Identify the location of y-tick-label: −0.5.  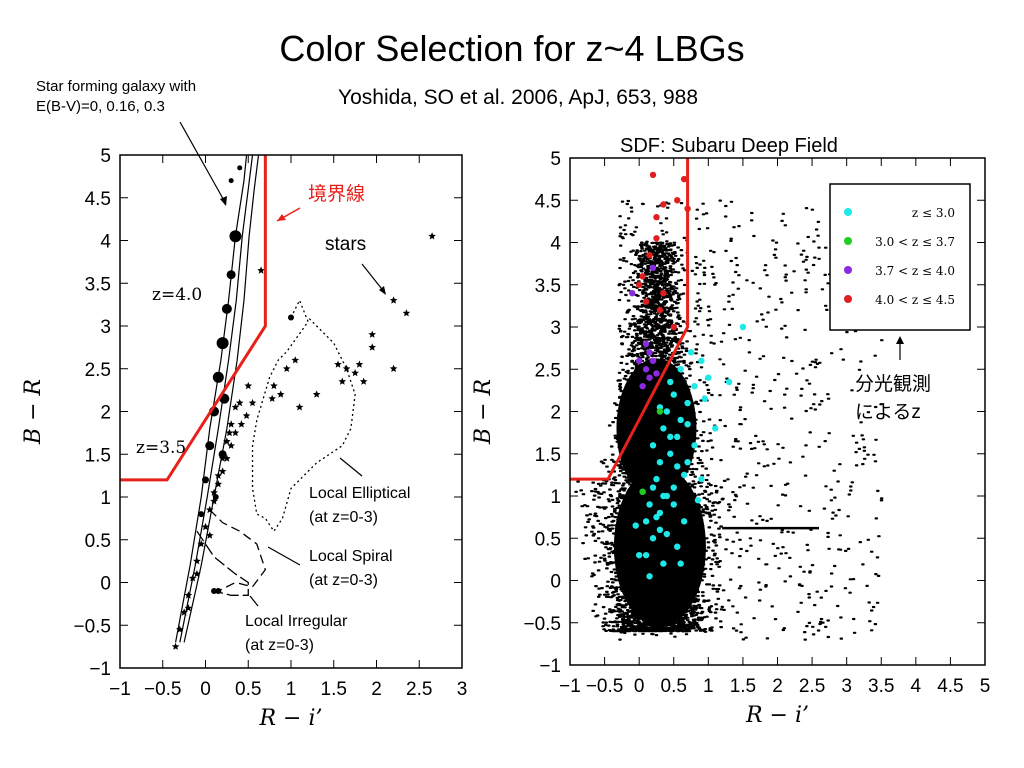
(542, 624).